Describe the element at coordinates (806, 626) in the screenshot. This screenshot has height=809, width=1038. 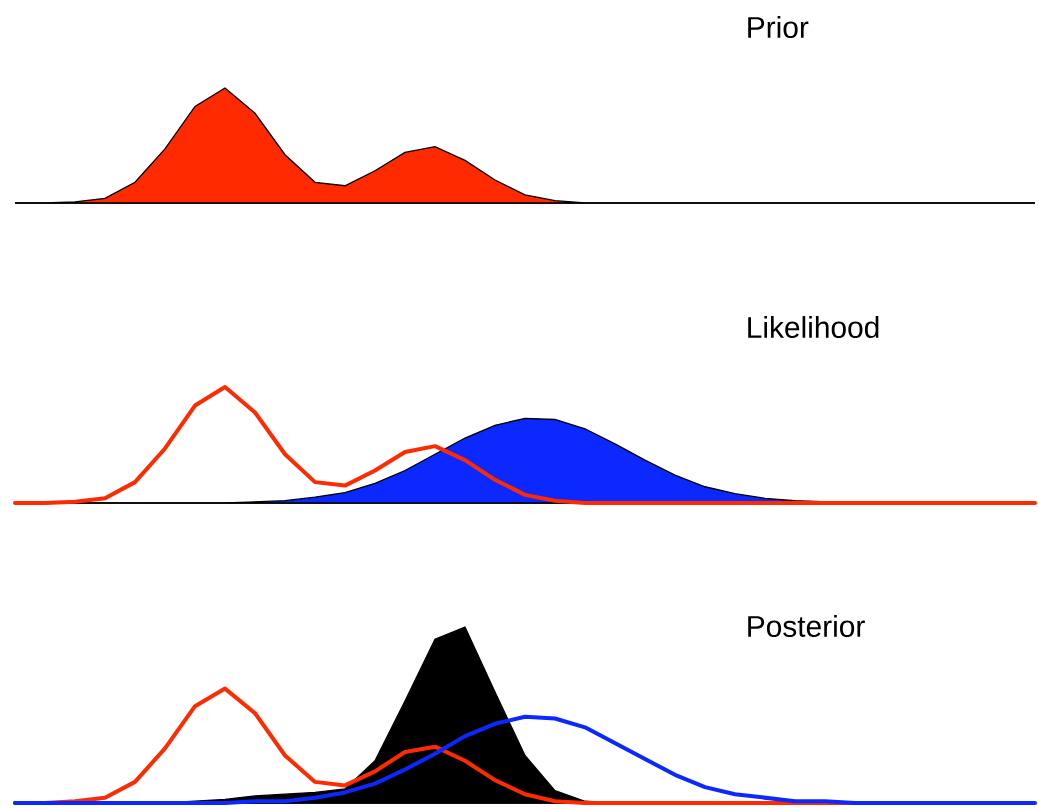
I see `chart-title: Posterior` at that location.